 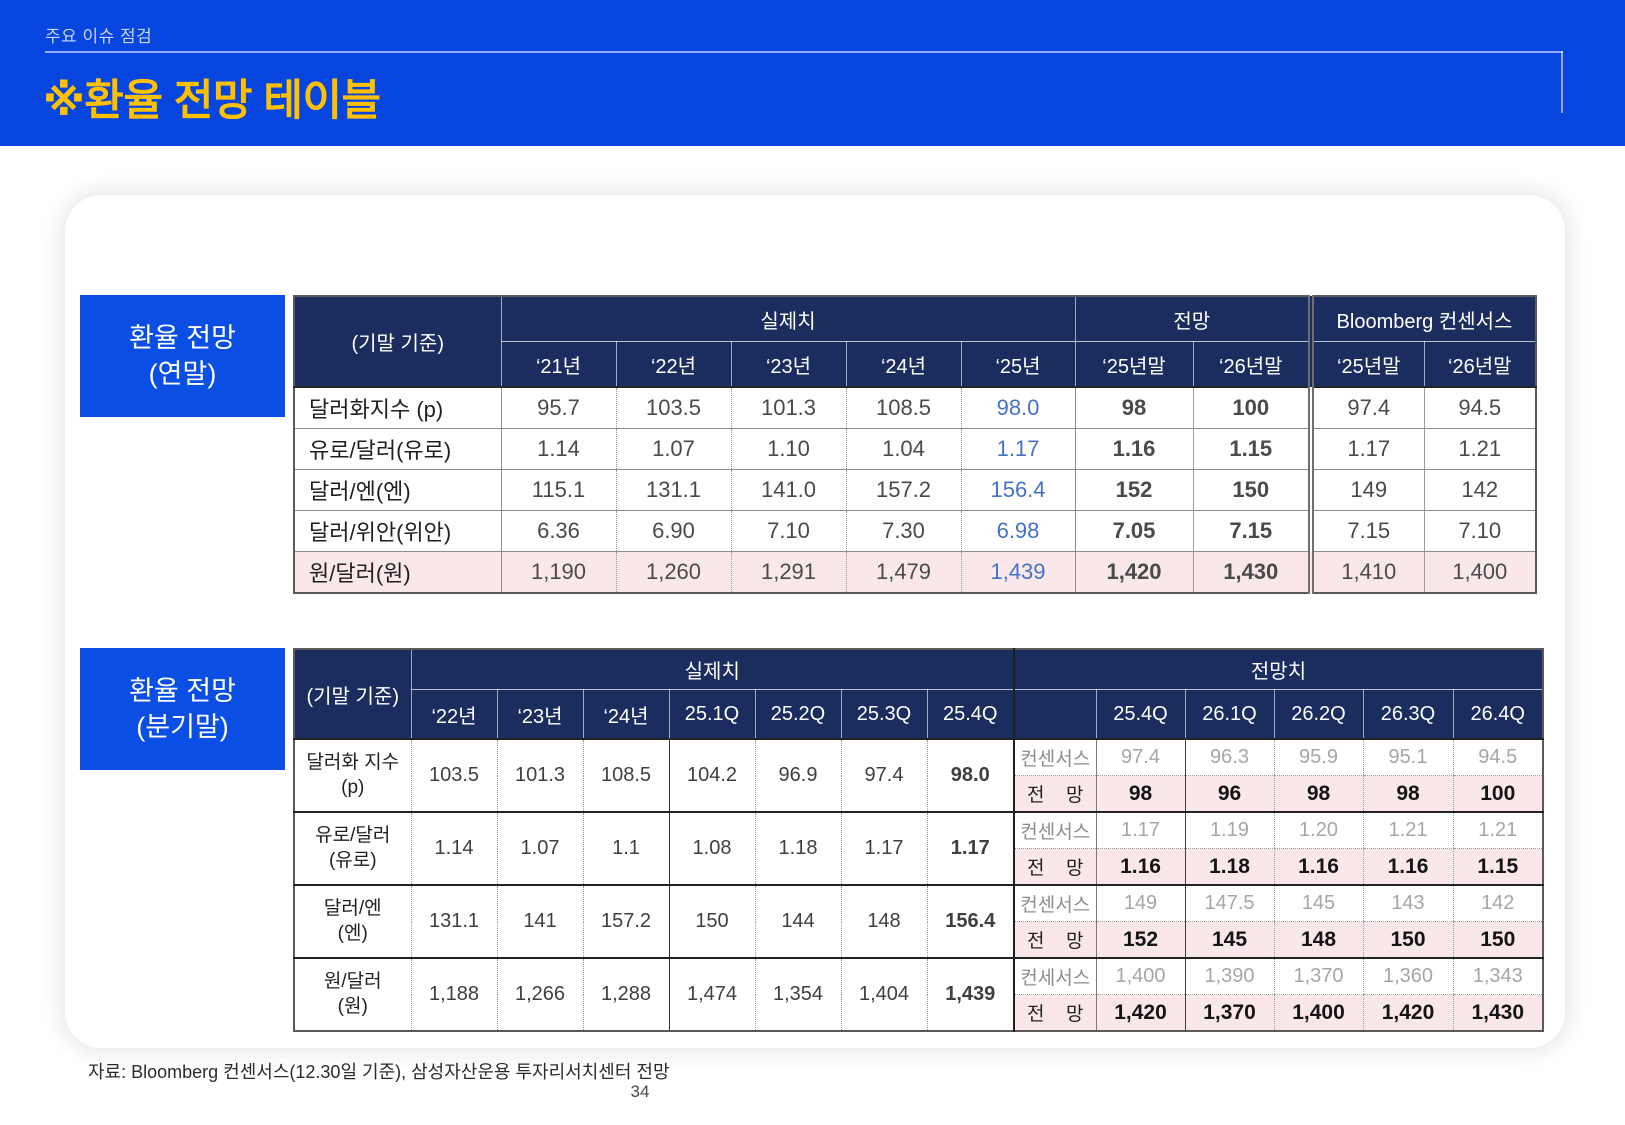 I want to click on bloomberg-value: 94.5, so click(x=1479, y=407).